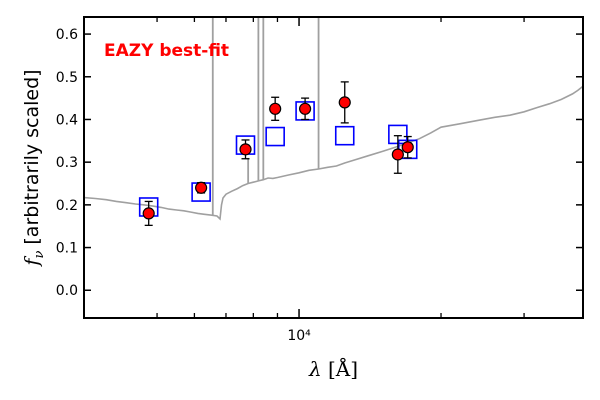  Describe the element at coordinates (67, 206) in the screenshot. I see `ytick-label-2: 0.2` at that location.